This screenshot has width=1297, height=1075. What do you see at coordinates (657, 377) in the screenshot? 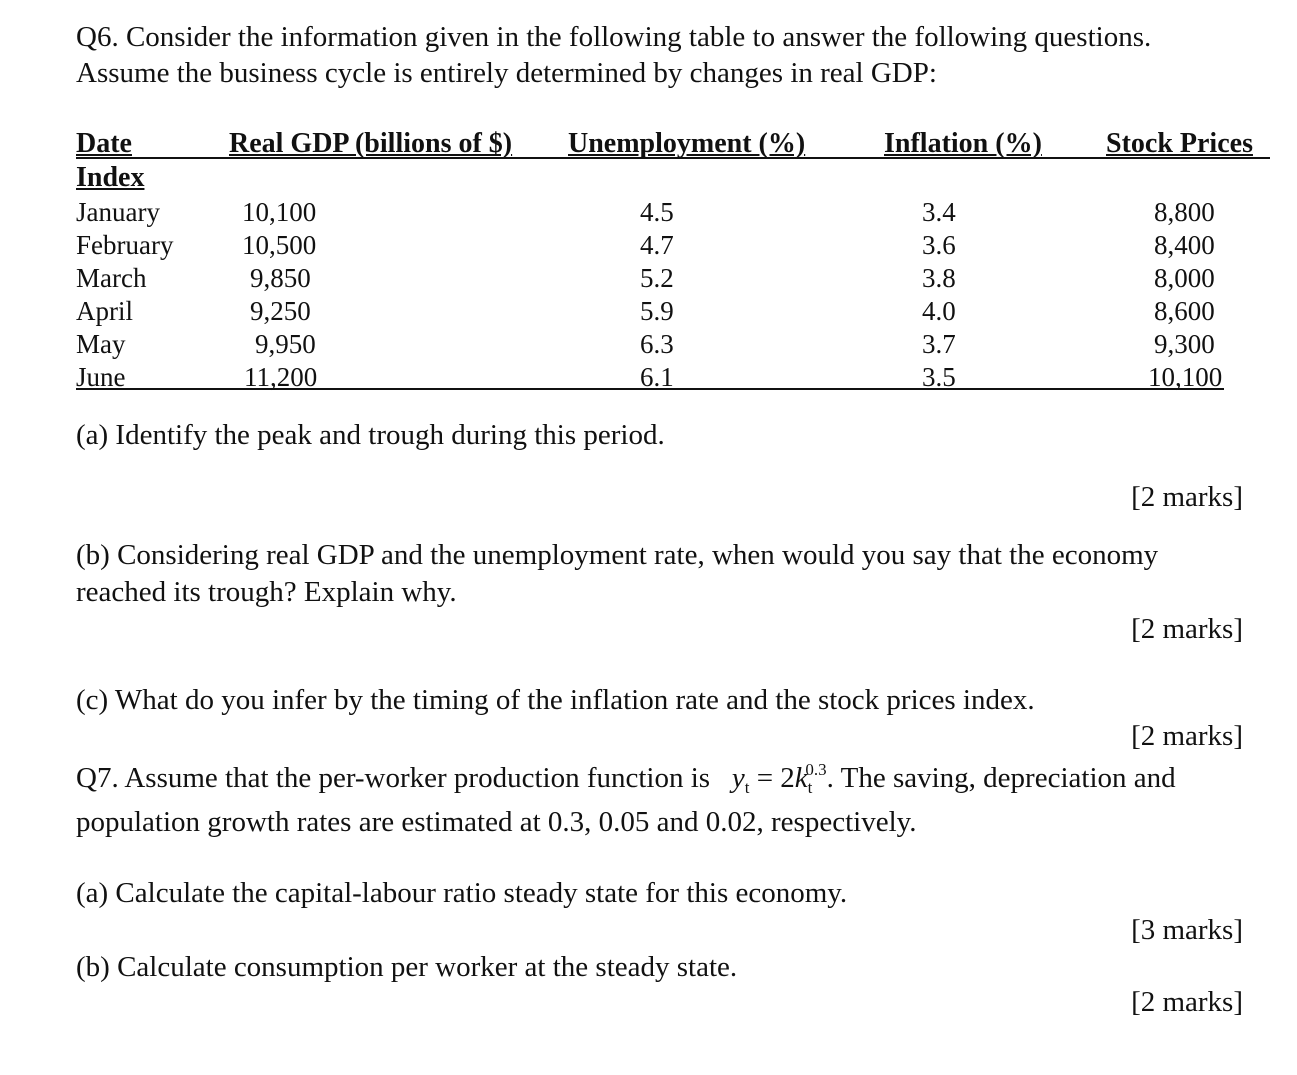
I see `cell-unemployment: 6.1` at bounding box center [657, 377].